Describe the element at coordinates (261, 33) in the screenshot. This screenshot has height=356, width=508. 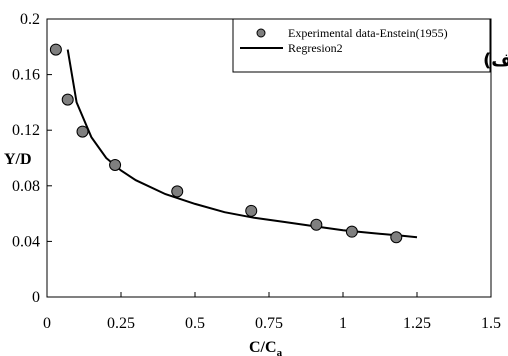
I see `legend-marker-experimental` at that location.